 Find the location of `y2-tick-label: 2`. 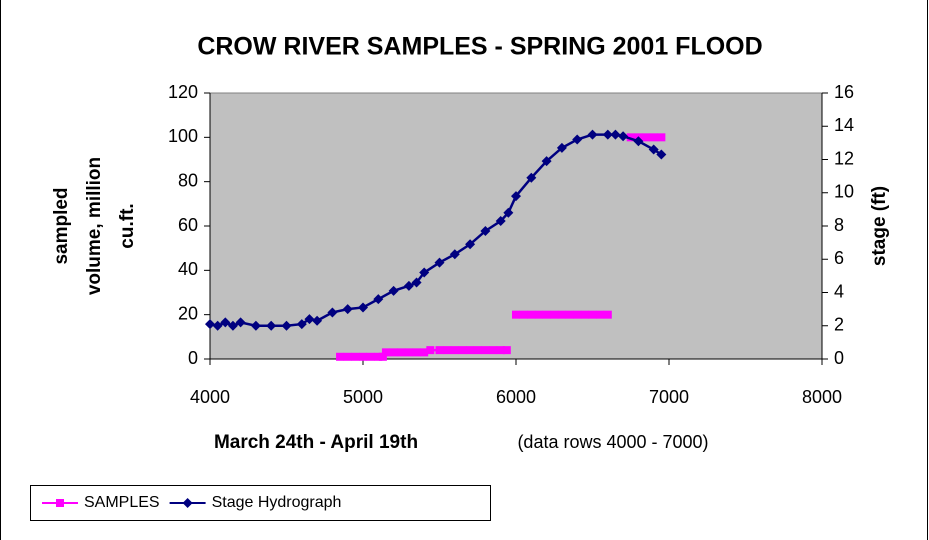

y2-tick-label: 2 is located at coordinates (839, 325).